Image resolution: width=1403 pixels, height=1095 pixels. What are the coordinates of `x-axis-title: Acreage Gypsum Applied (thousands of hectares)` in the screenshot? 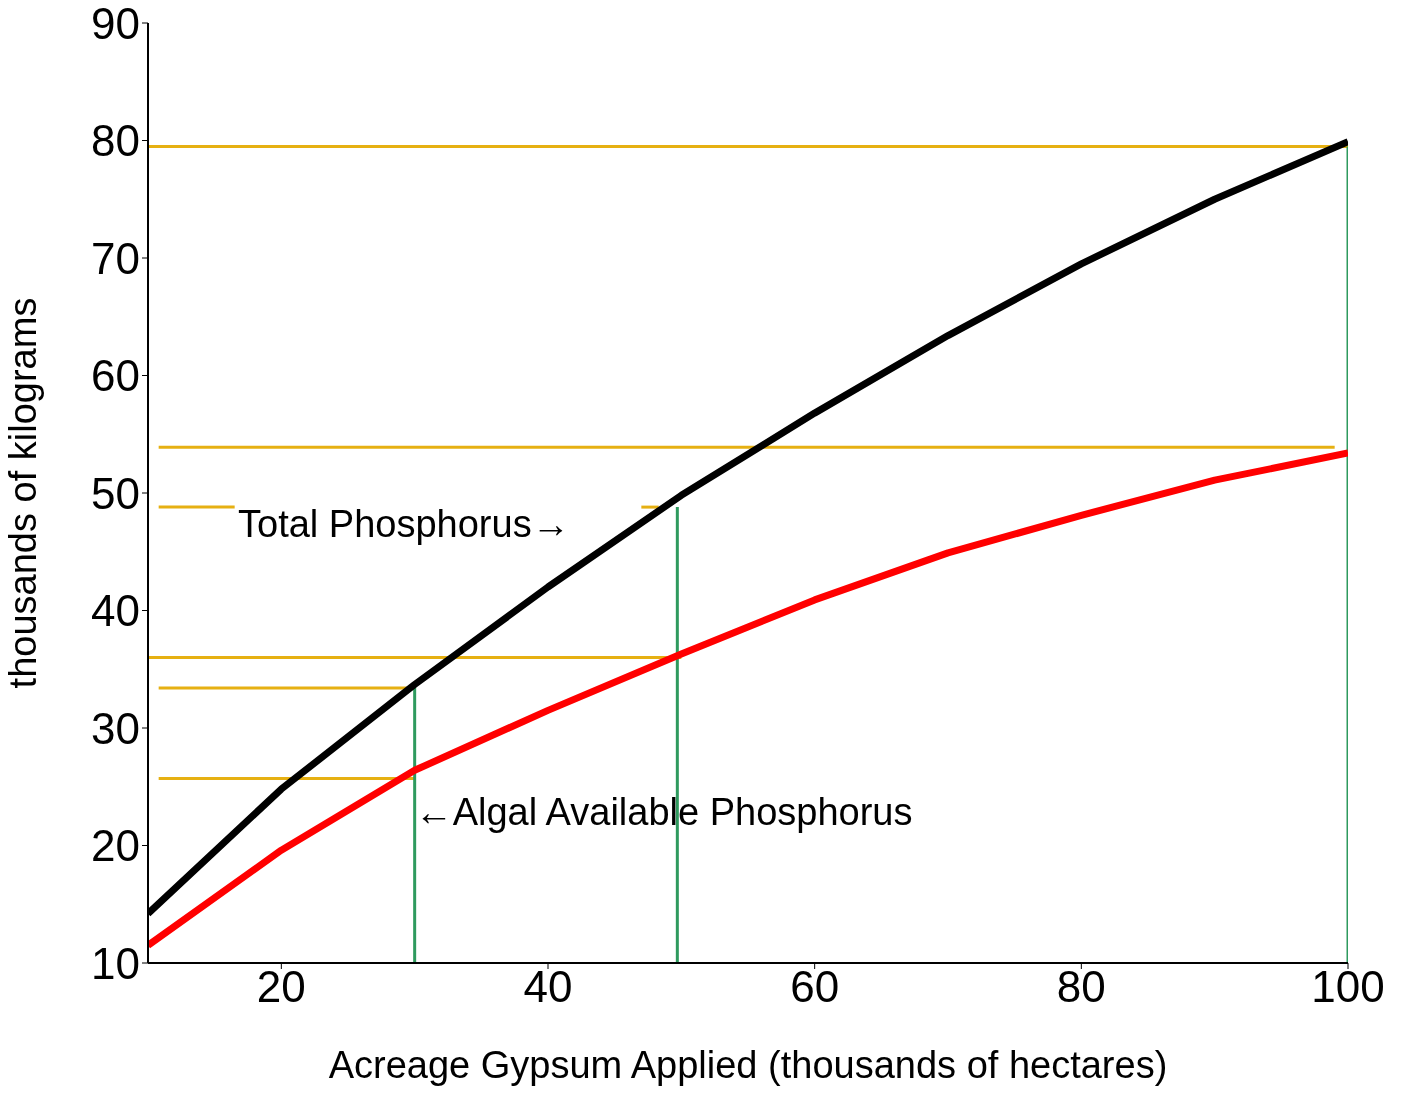 It's located at (748, 1065).